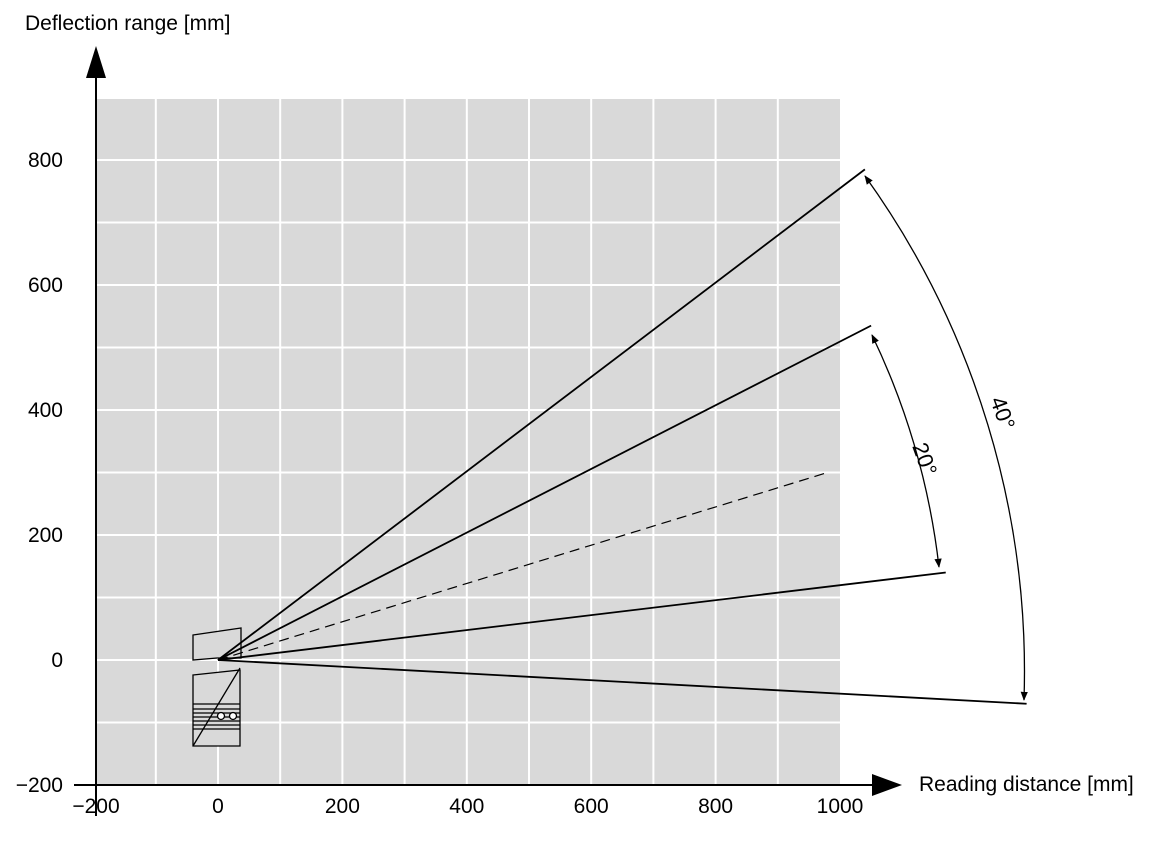 This screenshot has width=1176, height=842. Describe the element at coordinates (218, 806) in the screenshot. I see `x-tick-label: 0` at that location.